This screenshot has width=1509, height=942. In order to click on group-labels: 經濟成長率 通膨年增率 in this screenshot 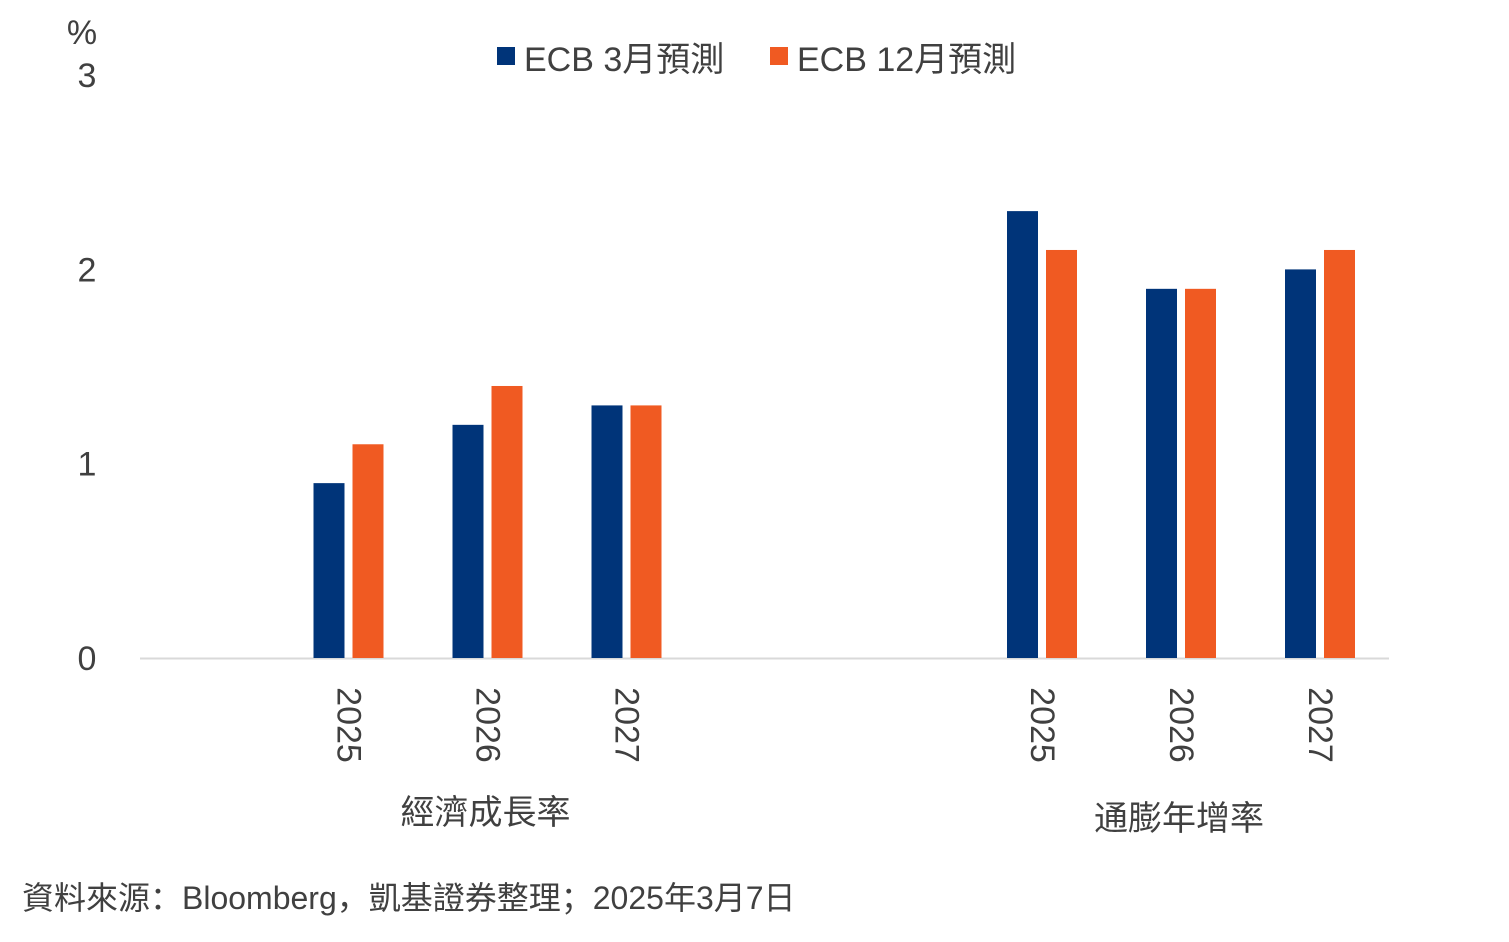, I will do `click(833, 816)`.